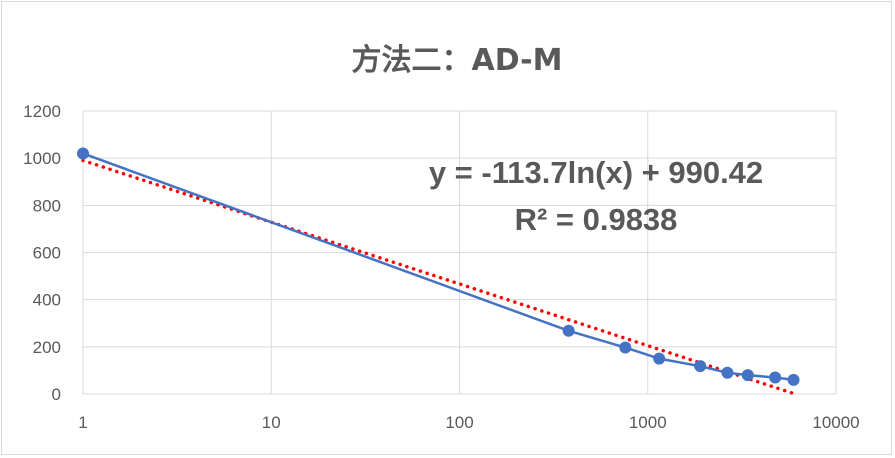 The width and height of the screenshot is (895, 458). Describe the element at coordinates (47, 347) in the screenshot. I see `y-tick-label: 200` at that location.